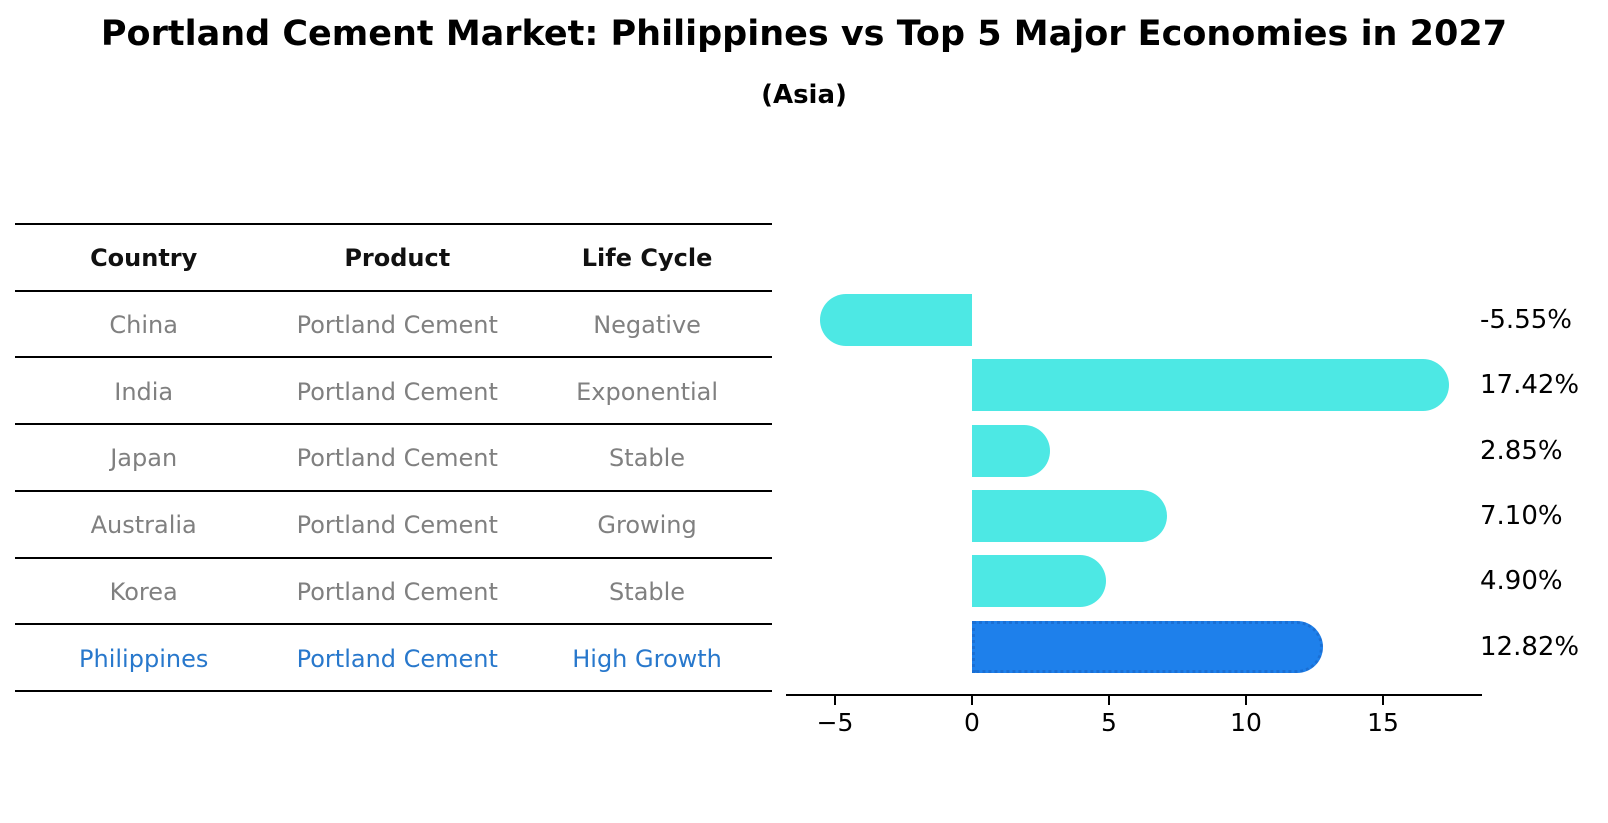  What do you see at coordinates (144, 658) in the screenshot?
I see `table-cell-country: Philippines` at bounding box center [144, 658].